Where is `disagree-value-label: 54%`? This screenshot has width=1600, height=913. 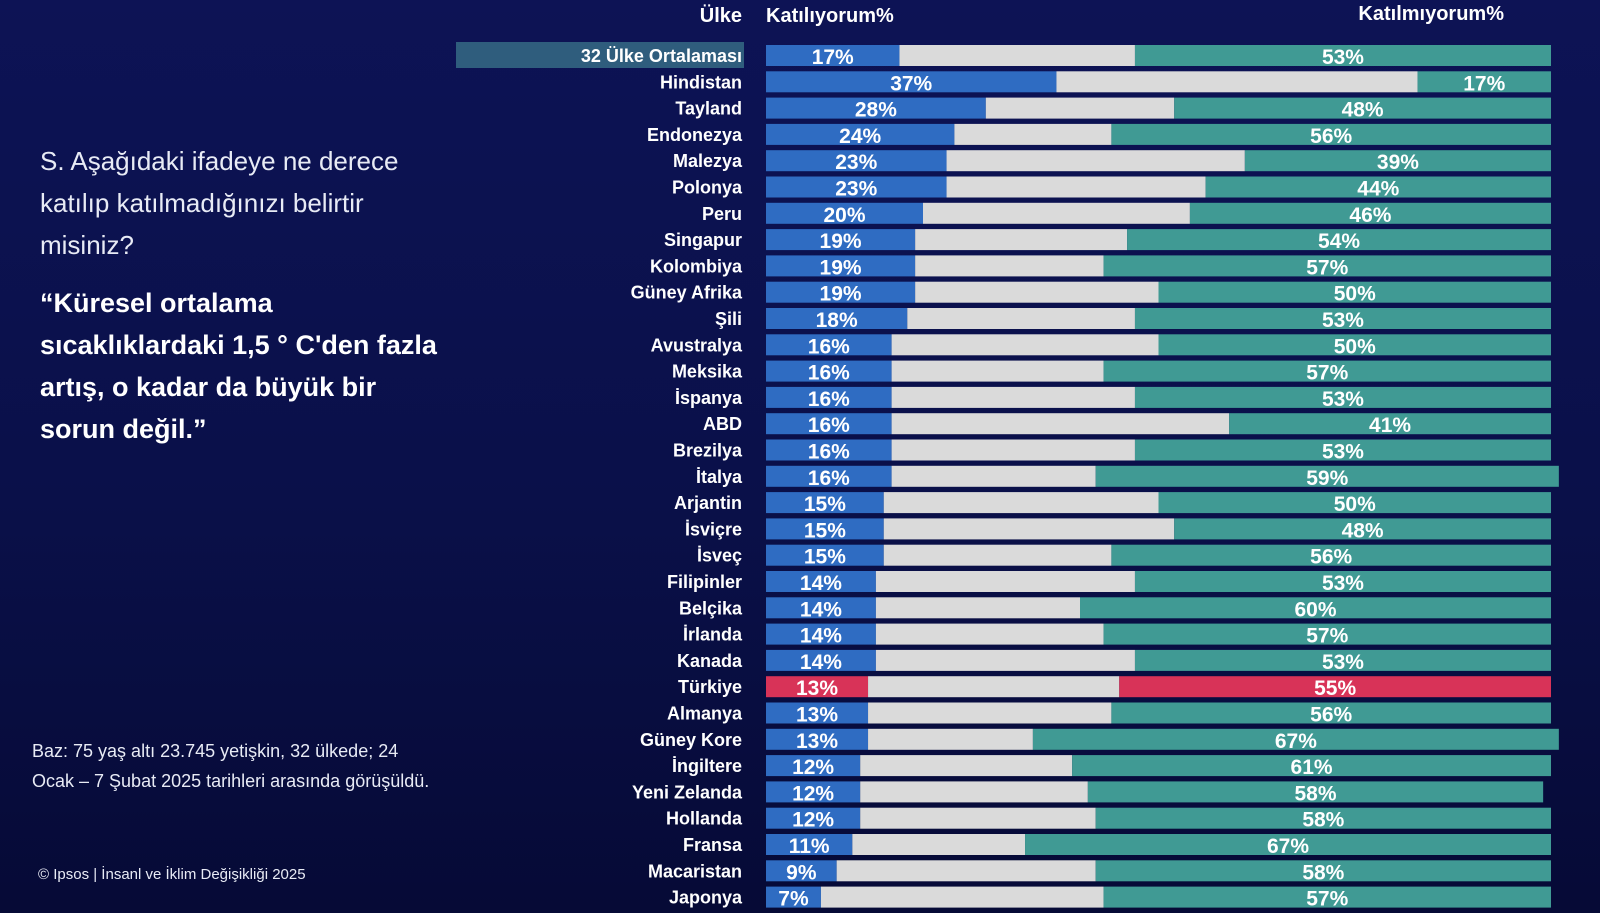
disagree-value-label: 54% is located at coordinates (1339, 241).